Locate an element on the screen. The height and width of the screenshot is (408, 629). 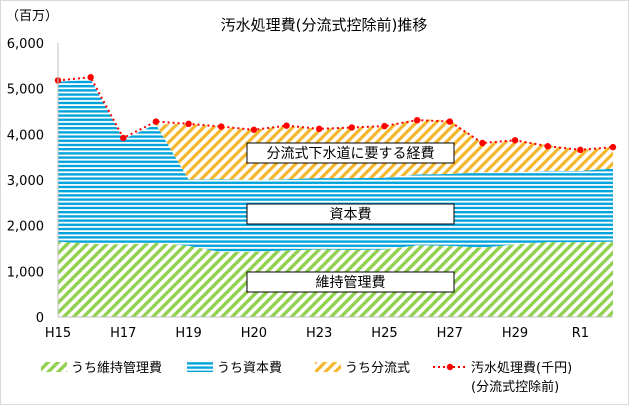
y-tick-label: 5,000 is located at coordinates (25, 90).